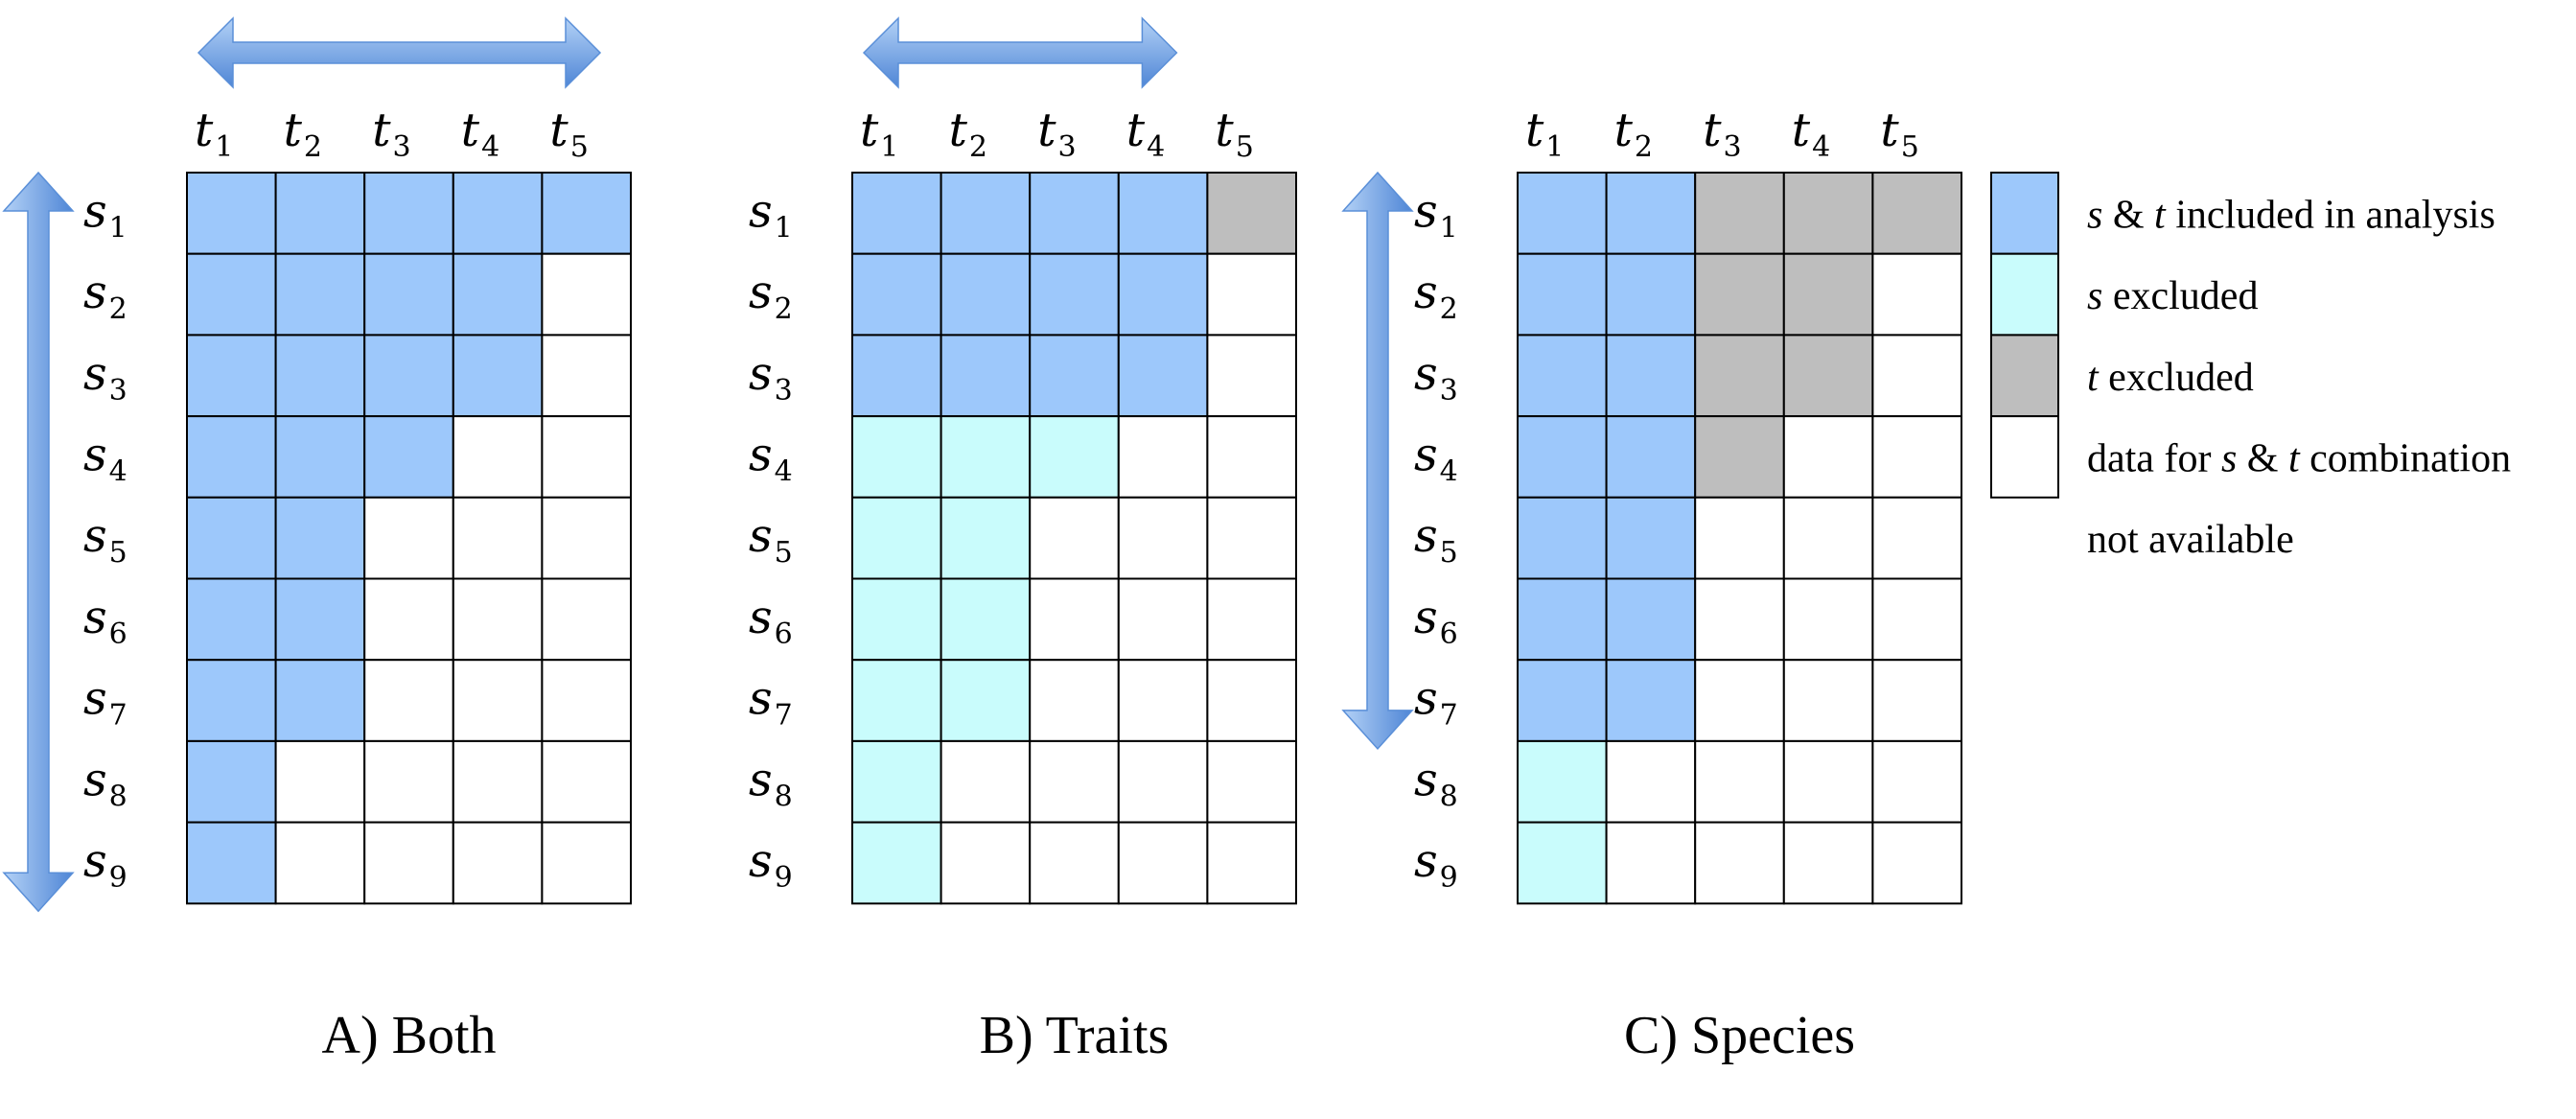 This screenshot has width=2576, height=1119. Describe the element at coordinates (1020, 53) in the screenshot. I see `horizontal-double-arrow` at that location.